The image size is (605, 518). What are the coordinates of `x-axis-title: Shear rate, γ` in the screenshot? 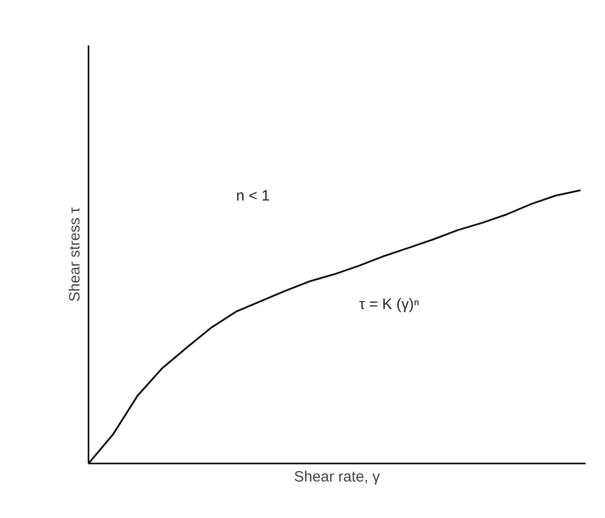 It's located at (337, 477).